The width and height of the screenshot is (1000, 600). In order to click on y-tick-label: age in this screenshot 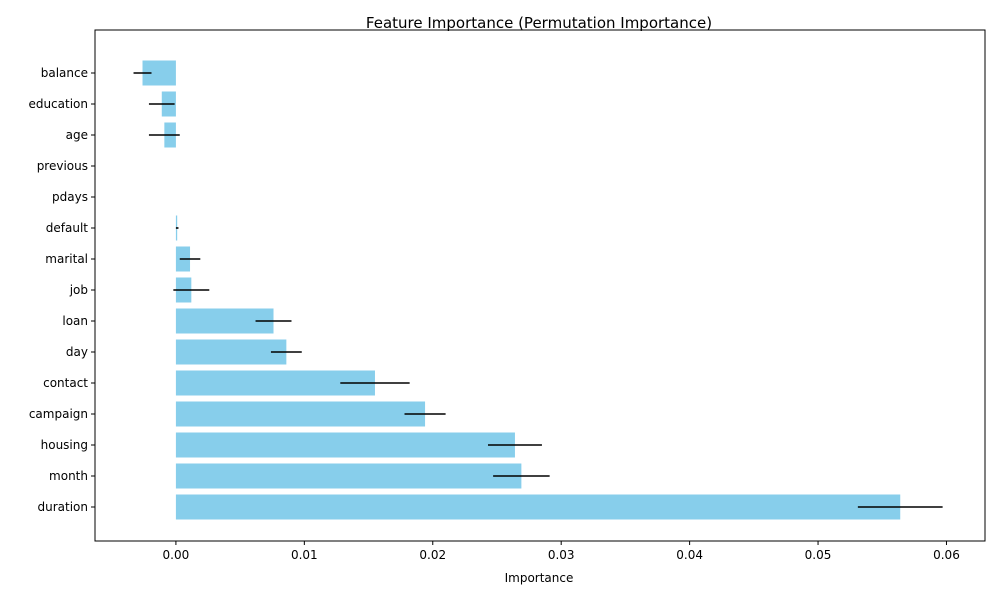, I will do `click(77, 135)`.